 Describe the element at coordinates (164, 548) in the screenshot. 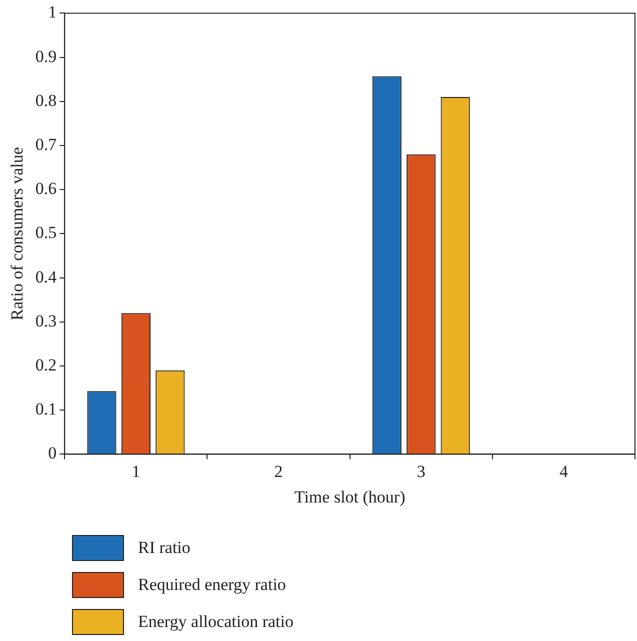

I see `legend-label: RI ratio` at that location.